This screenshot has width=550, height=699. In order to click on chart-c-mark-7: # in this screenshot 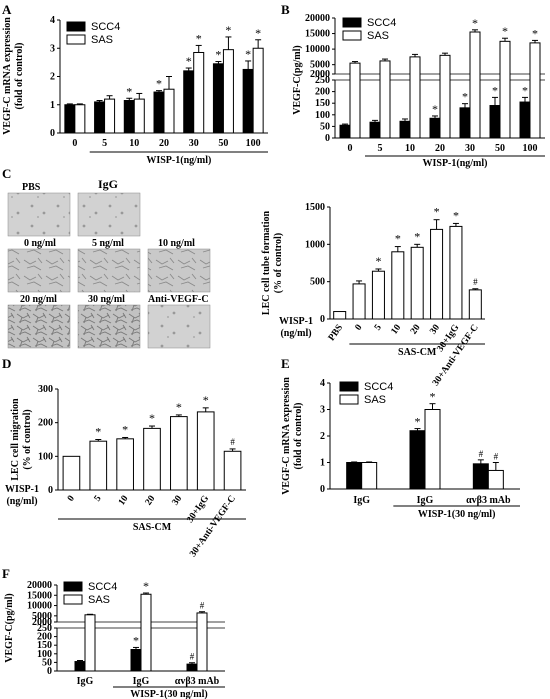, I will do `click(475, 282)`.